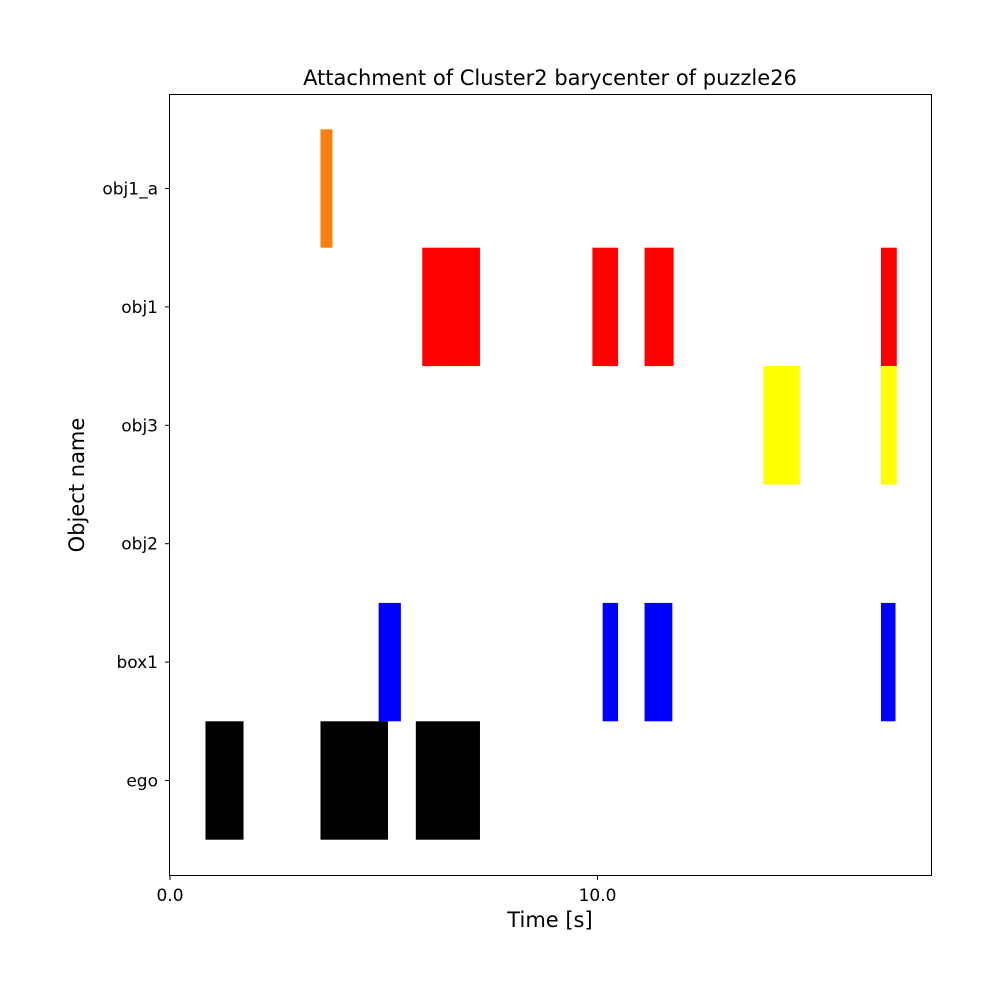  Describe the element at coordinates (326, 188) in the screenshot. I see `bar-obj1_a` at that location.